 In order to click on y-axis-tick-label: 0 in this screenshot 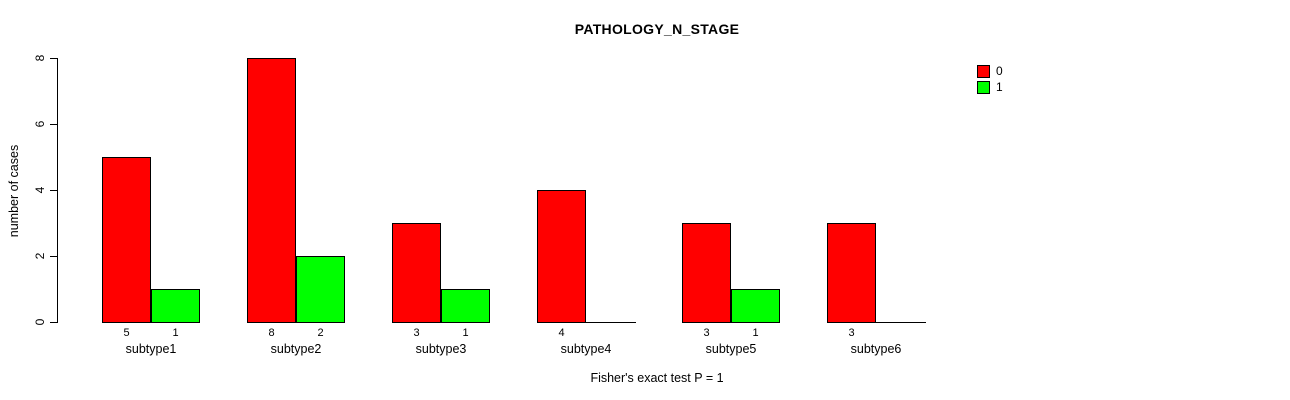, I will do `click(40, 322)`.